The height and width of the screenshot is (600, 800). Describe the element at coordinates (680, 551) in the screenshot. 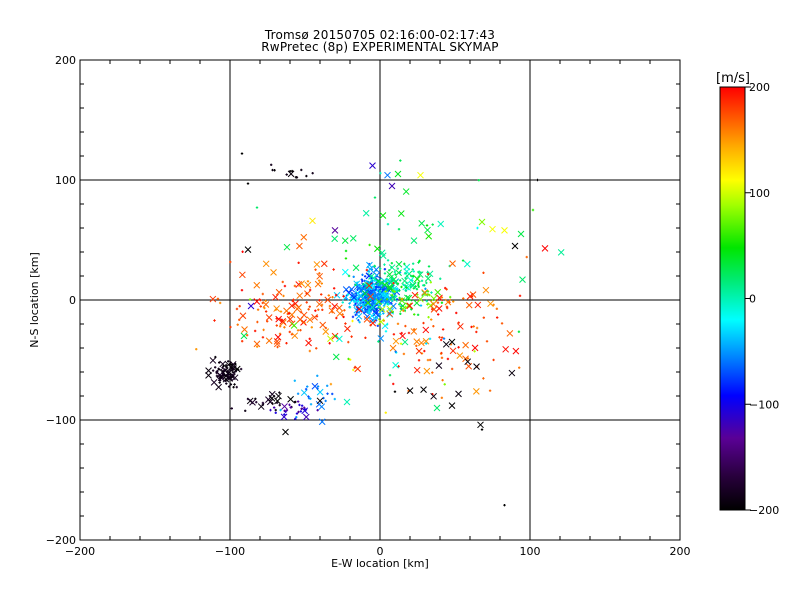

I see `x-tick-label: 200` at that location.